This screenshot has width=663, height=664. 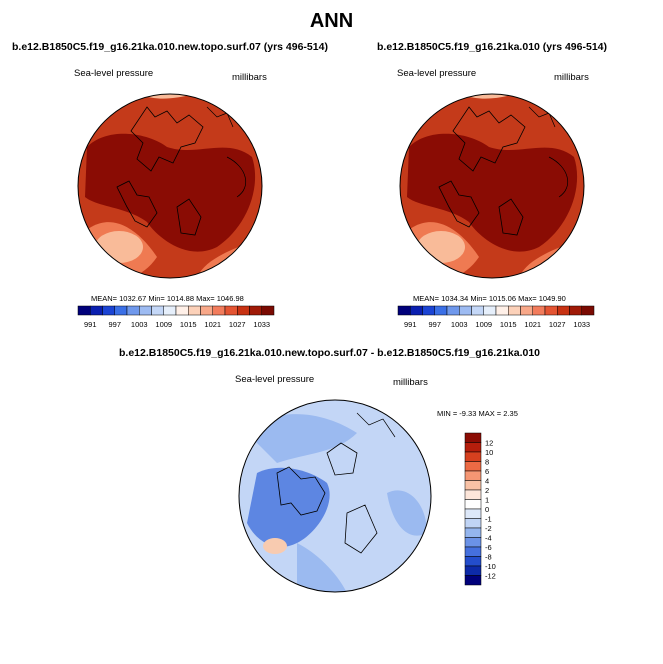 I want to click on colorbar-tick-label: 1015, so click(x=508, y=324).